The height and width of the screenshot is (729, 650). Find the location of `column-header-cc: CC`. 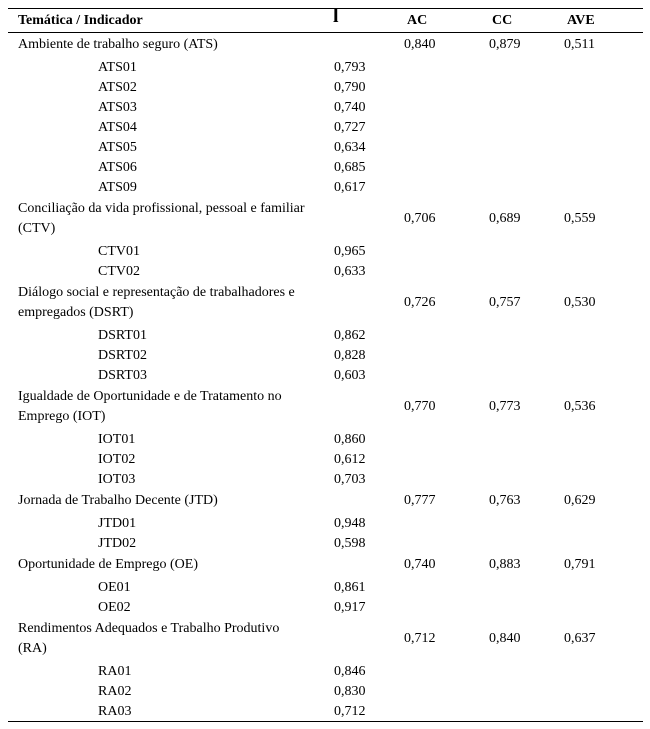

column-header-cc: CC is located at coordinates (525, 20).